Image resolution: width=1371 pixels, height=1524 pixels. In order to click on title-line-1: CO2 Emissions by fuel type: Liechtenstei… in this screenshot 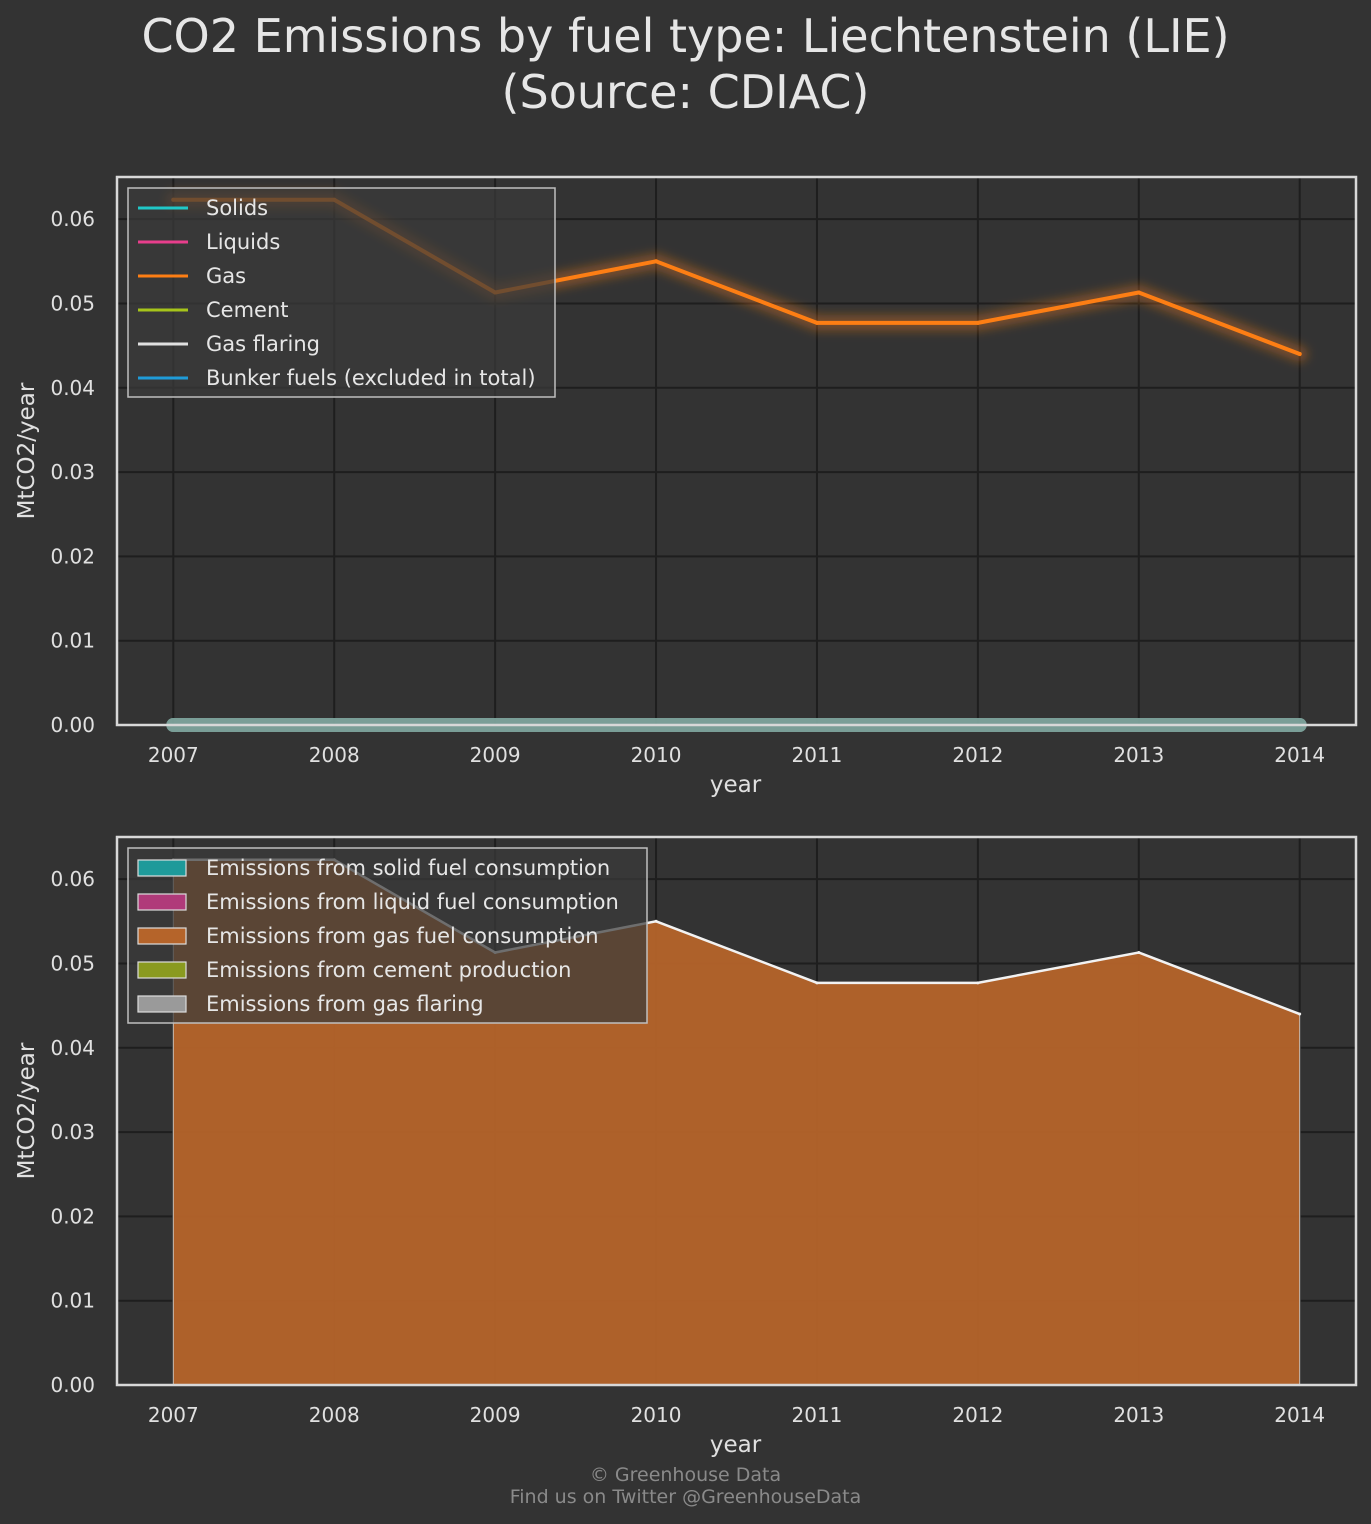, I will do `click(685, 36)`.